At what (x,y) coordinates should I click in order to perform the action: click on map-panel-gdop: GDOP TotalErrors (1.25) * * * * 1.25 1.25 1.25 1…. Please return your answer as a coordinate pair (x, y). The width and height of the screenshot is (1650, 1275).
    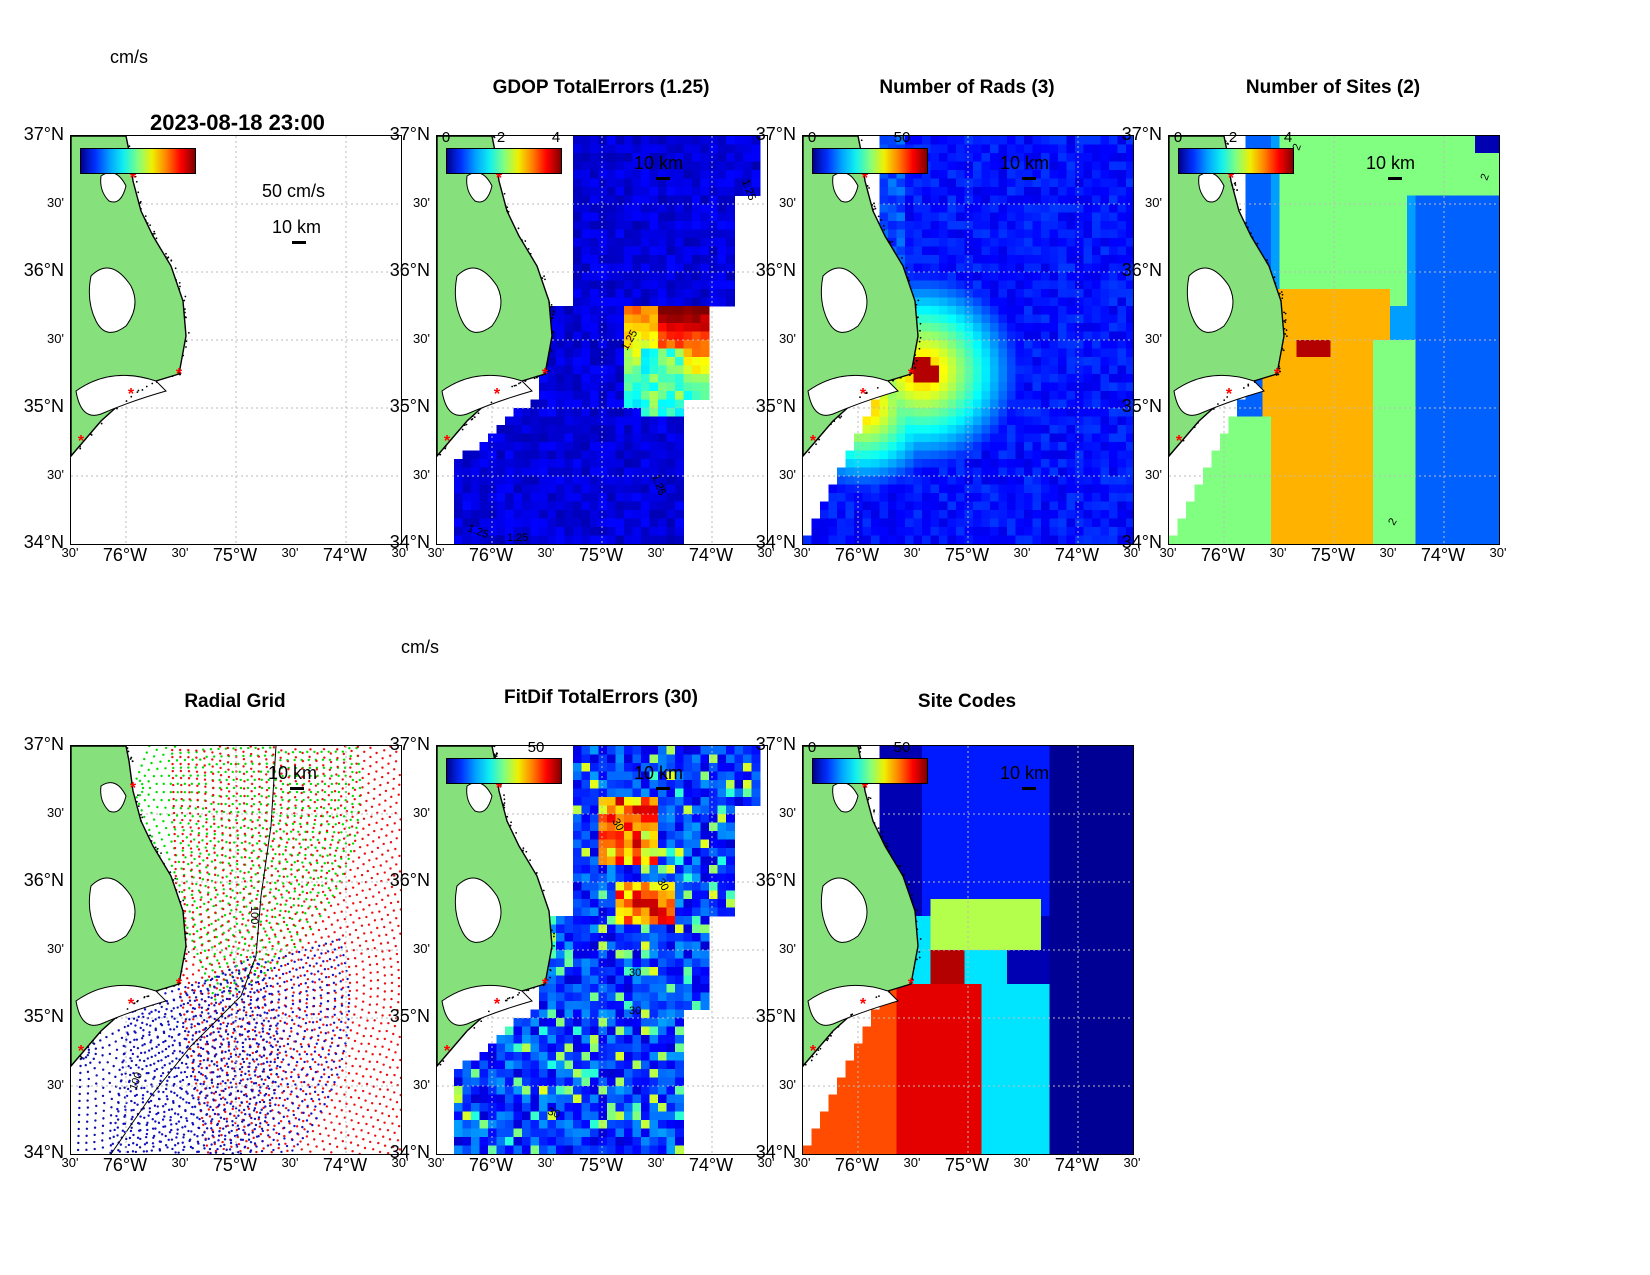
    Looking at the image, I should click on (601, 330).